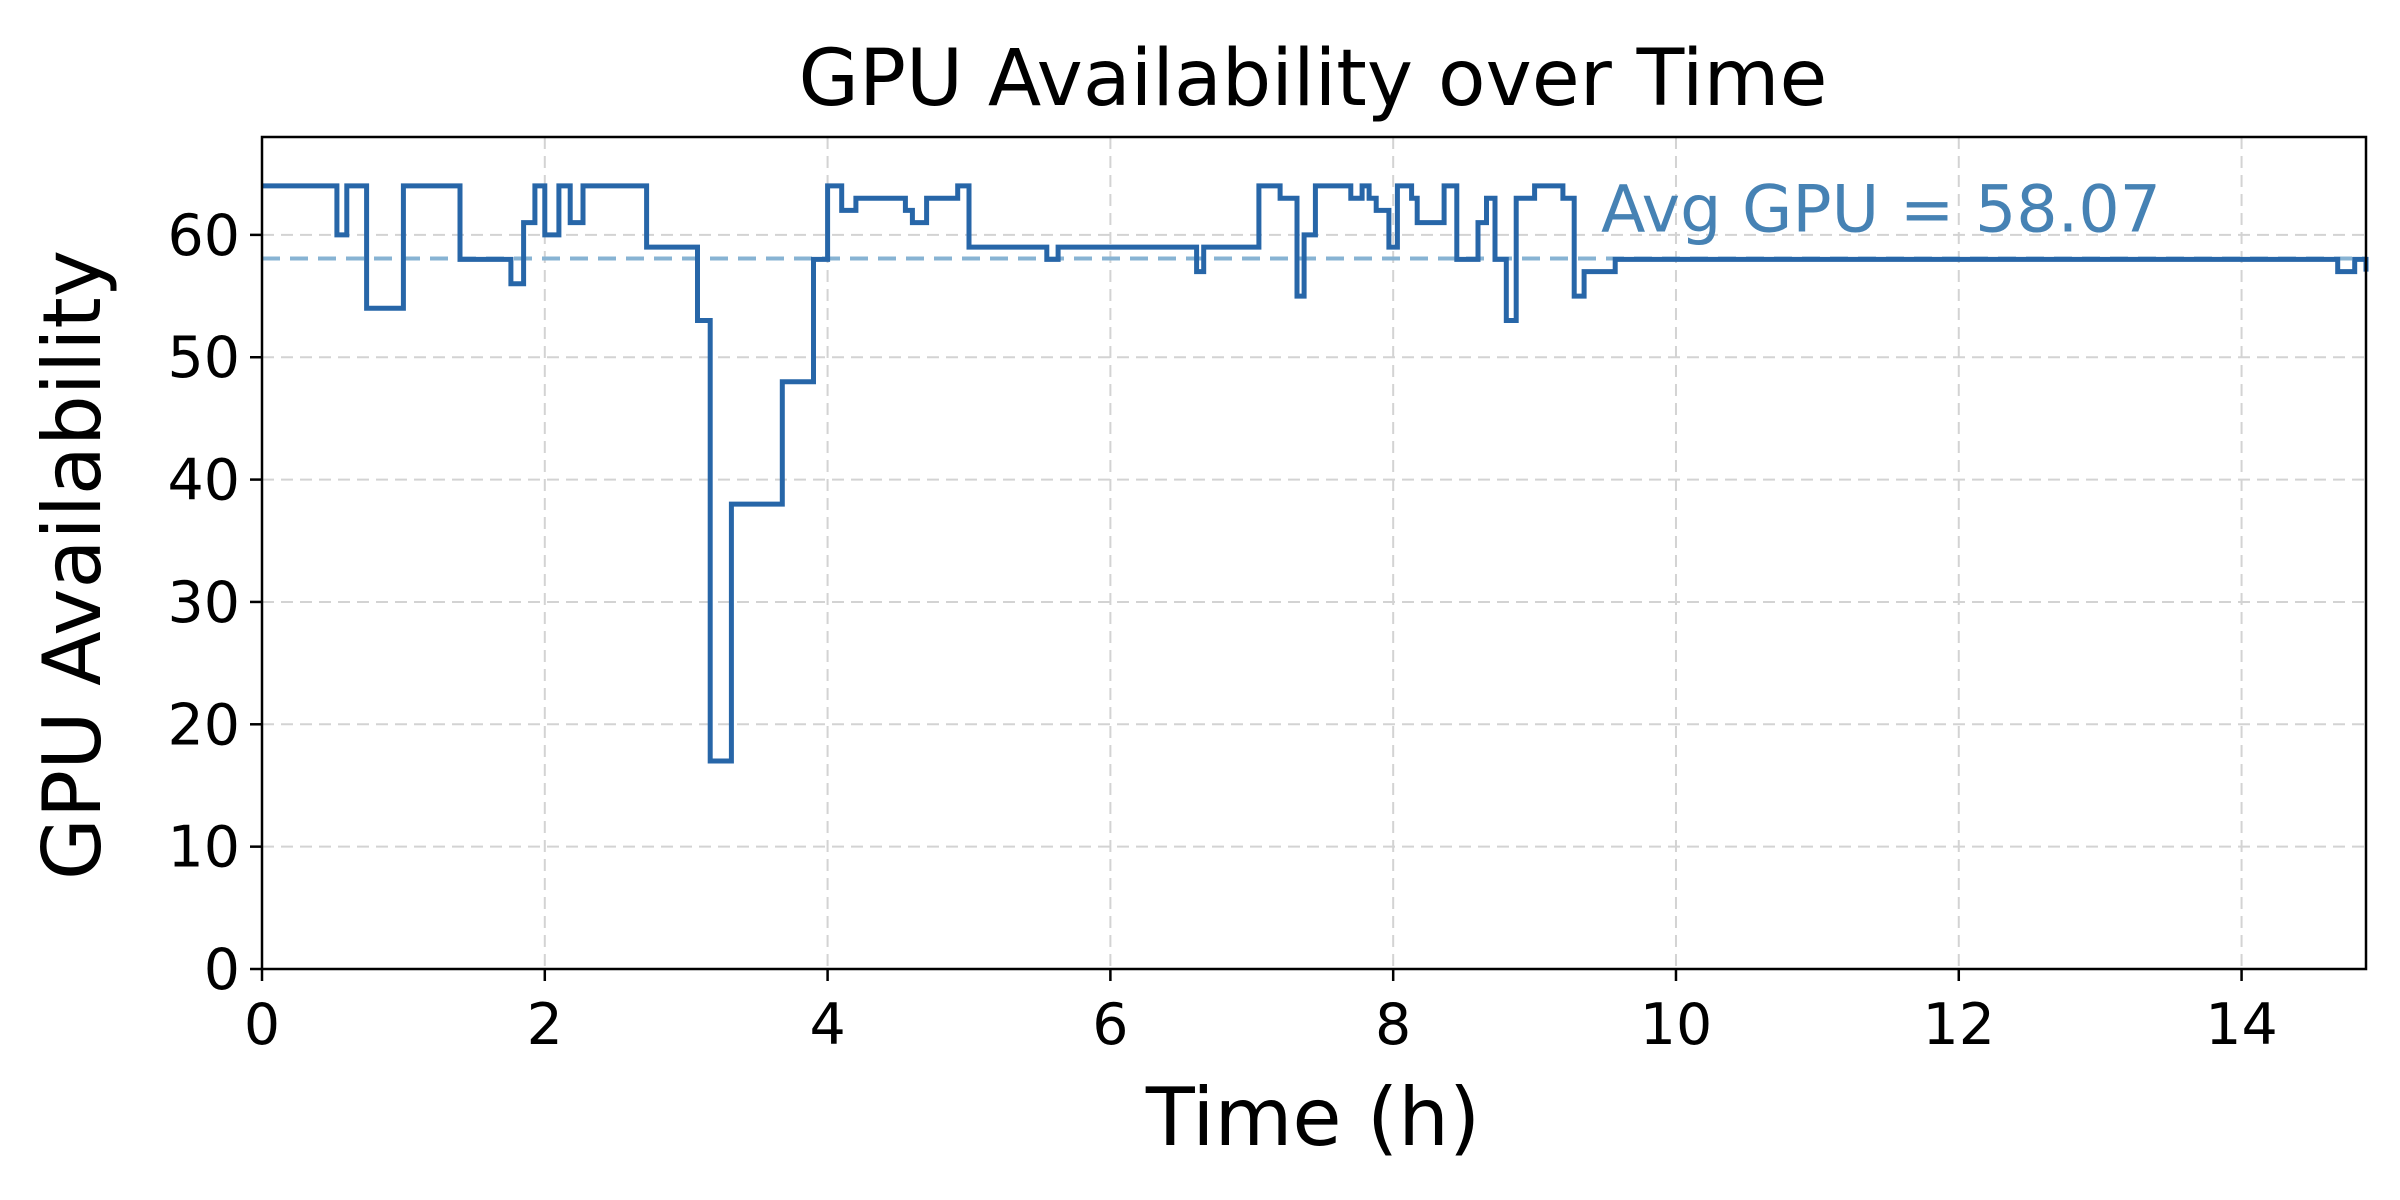  Describe the element at coordinates (1312, 1117) in the screenshot. I see `x-axis-title: Time (h)` at that location.